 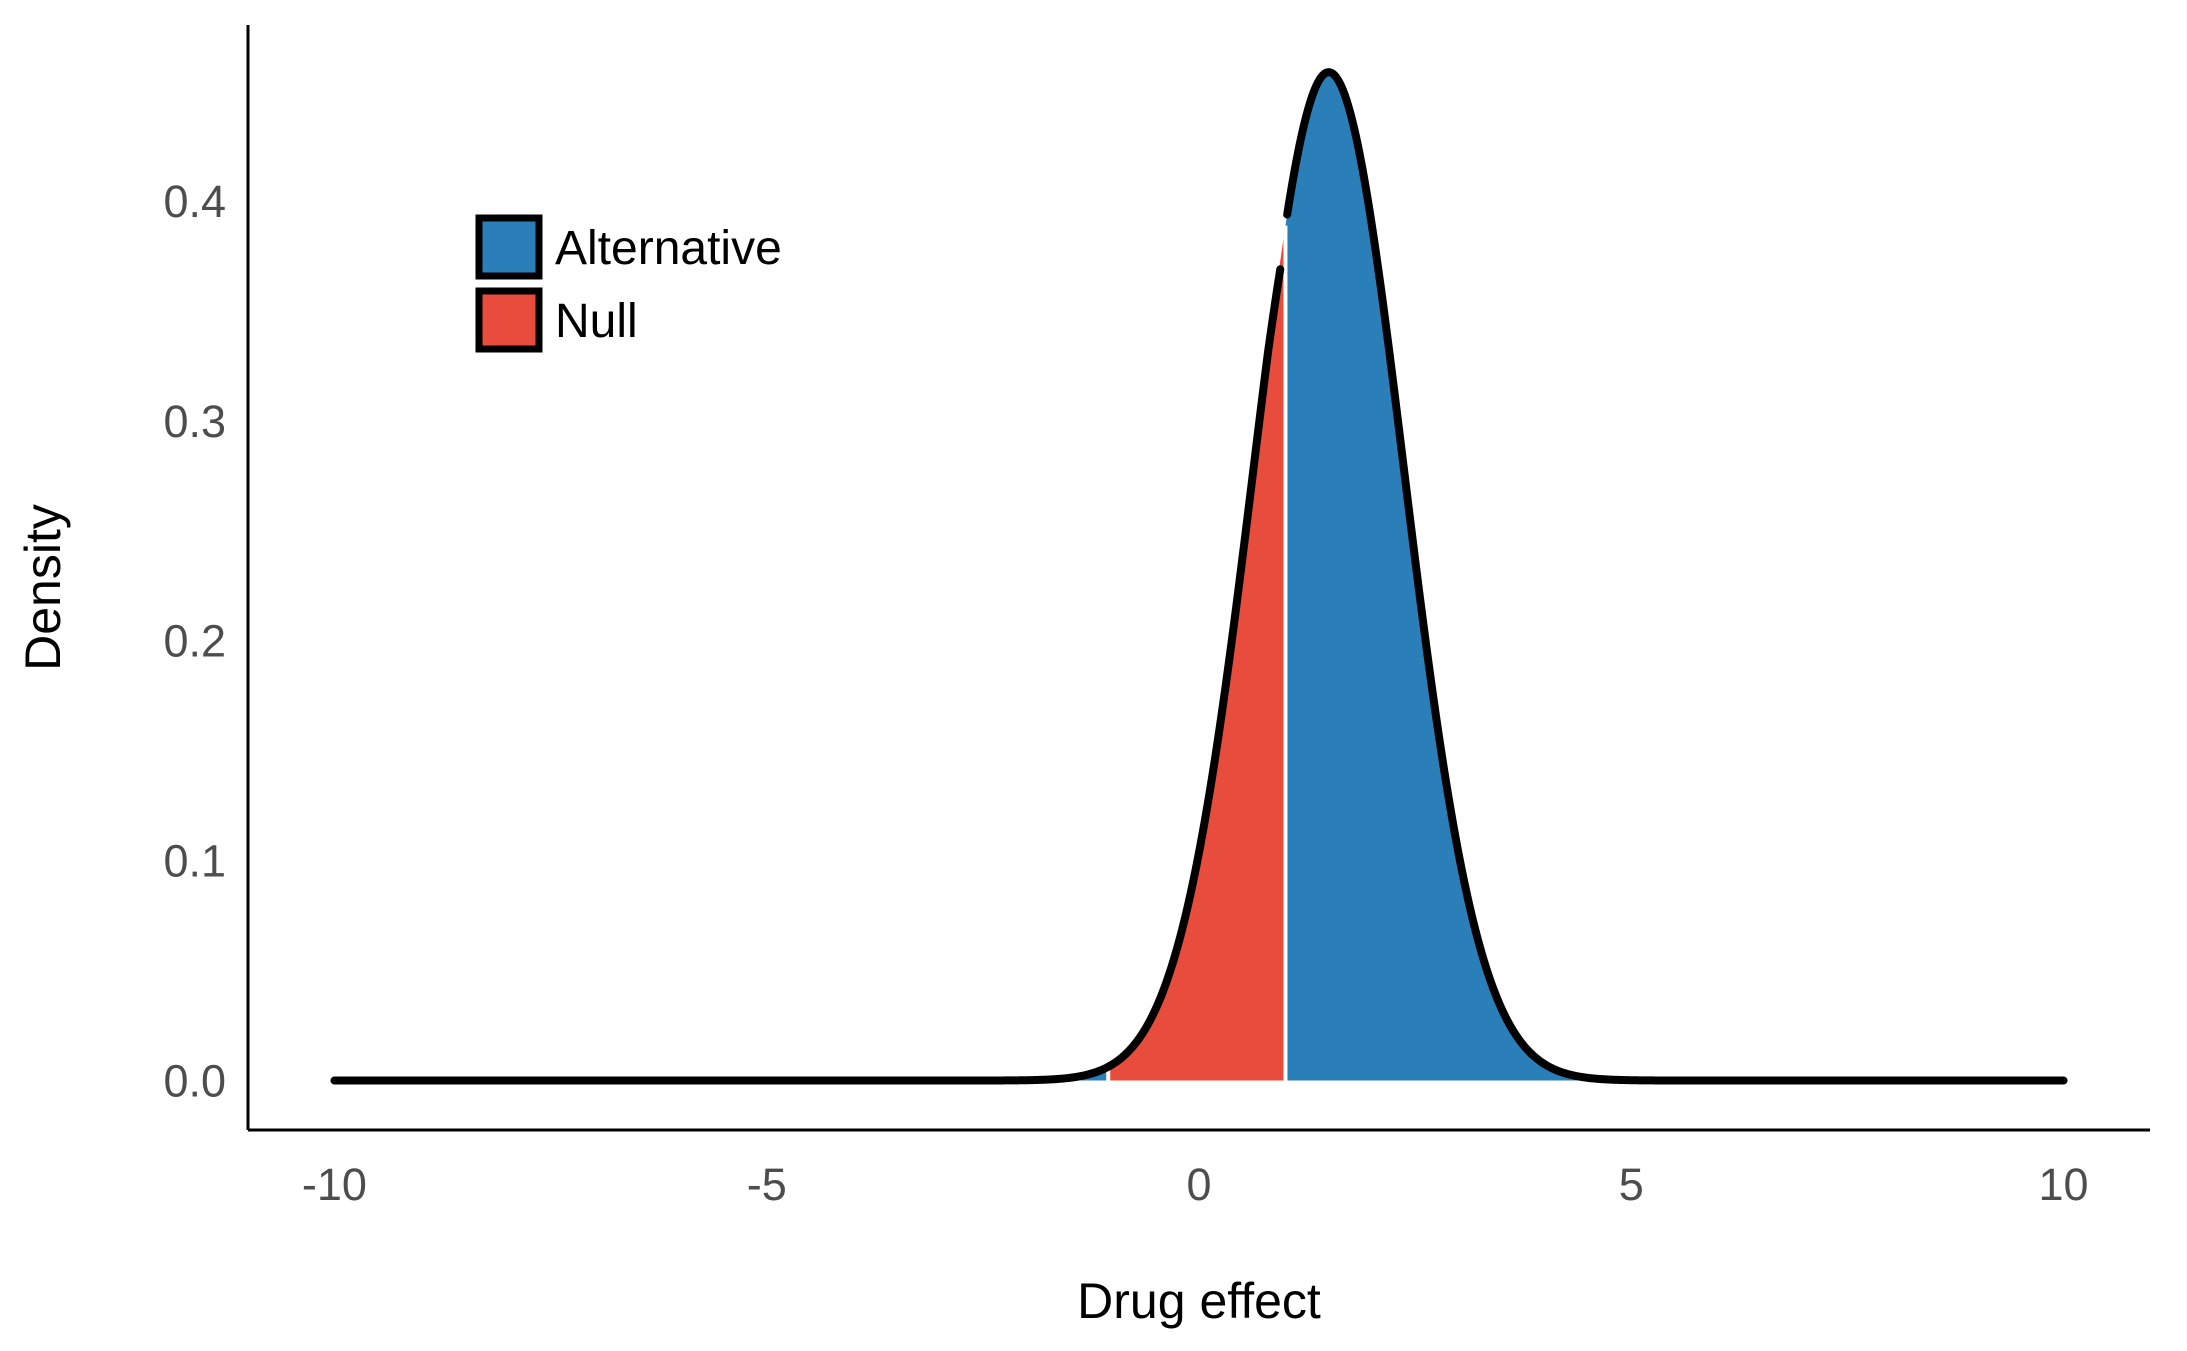 What do you see at coordinates (767, 1184) in the screenshot?
I see `x-tick-label-1: -5` at bounding box center [767, 1184].